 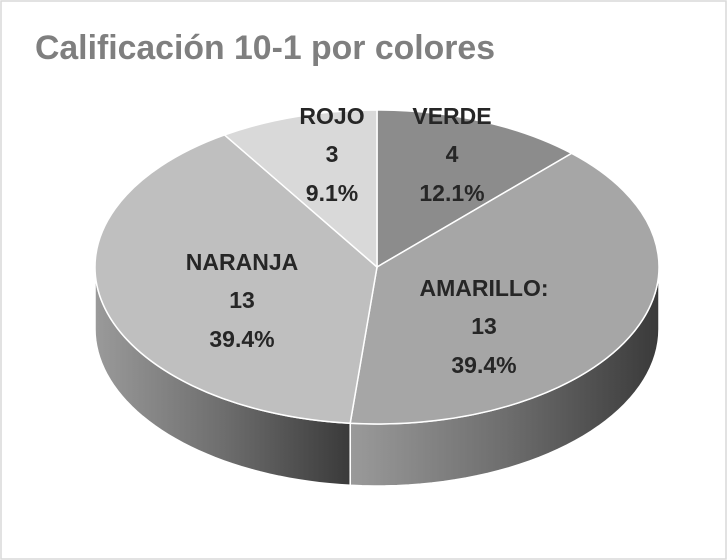 I want to click on slice-label-name: VERDE, so click(x=451, y=116).